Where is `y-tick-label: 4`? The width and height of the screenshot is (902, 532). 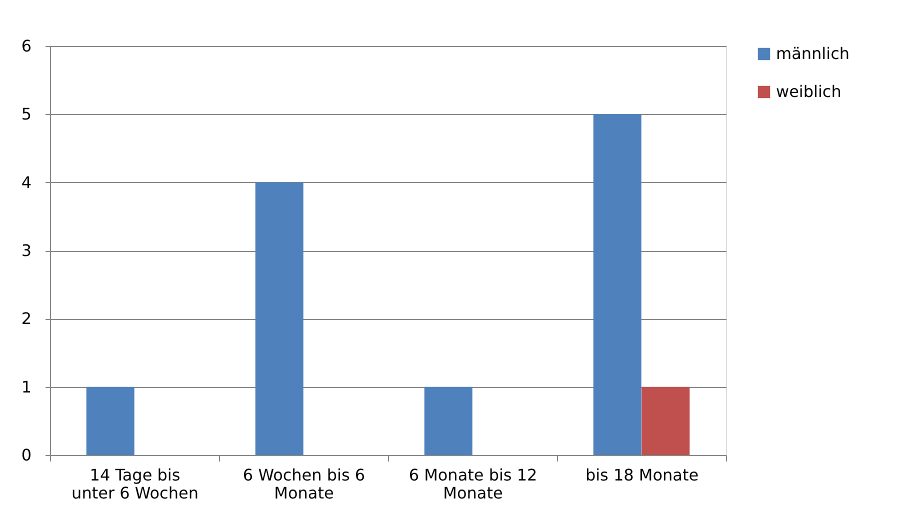
y-tick-label: 4 is located at coordinates (26, 182).